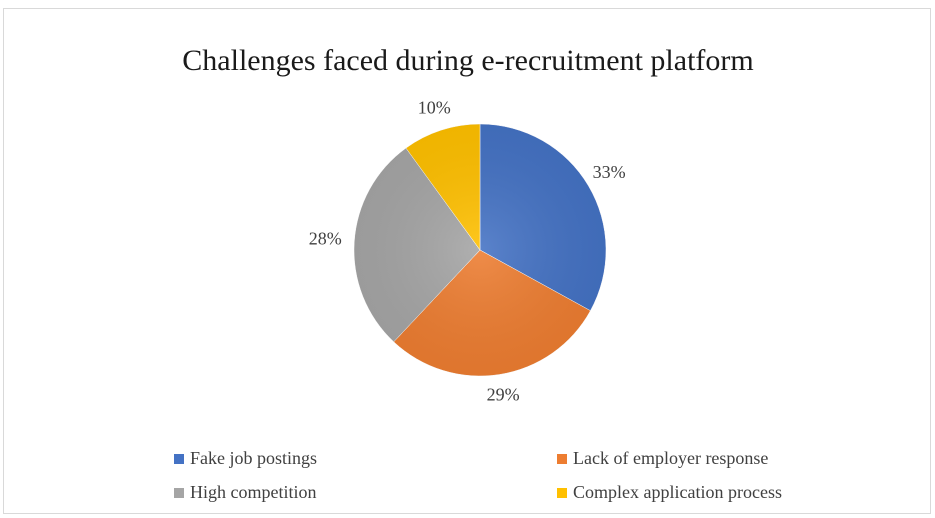 This screenshot has height=518, width=935. What do you see at coordinates (609, 172) in the screenshot?
I see `data-label-fake-job-postings: 33%` at bounding box center [609, 172].